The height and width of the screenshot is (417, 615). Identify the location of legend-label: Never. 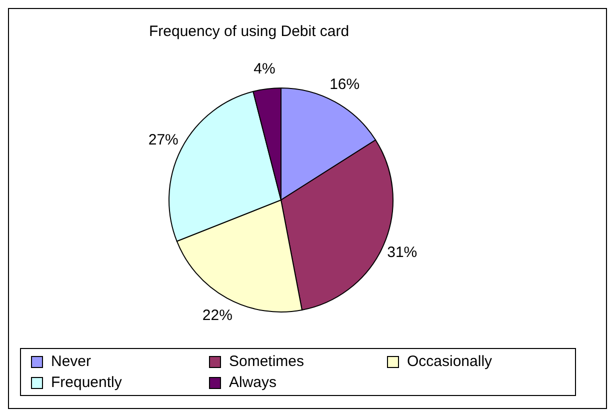
(71, 361).